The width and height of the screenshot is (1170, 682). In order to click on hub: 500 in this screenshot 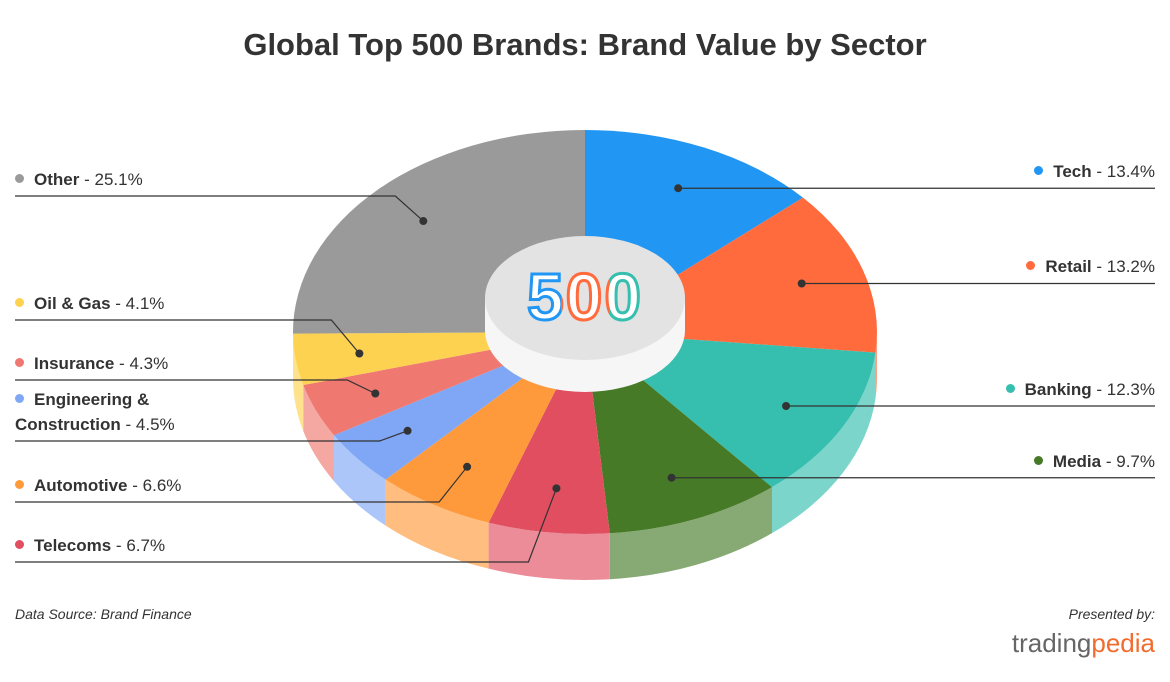, I will do `click(585, 314)`.